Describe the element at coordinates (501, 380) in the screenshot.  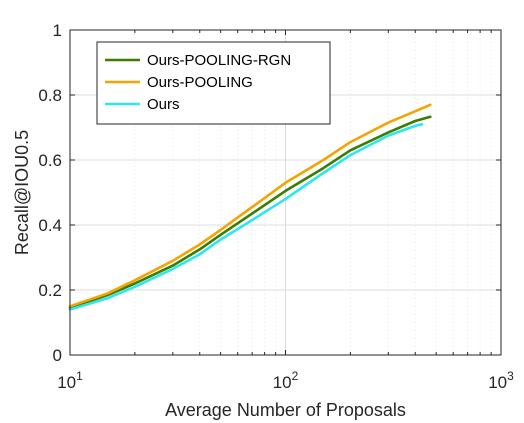
I see `x-tick-label: 10³` at that location.